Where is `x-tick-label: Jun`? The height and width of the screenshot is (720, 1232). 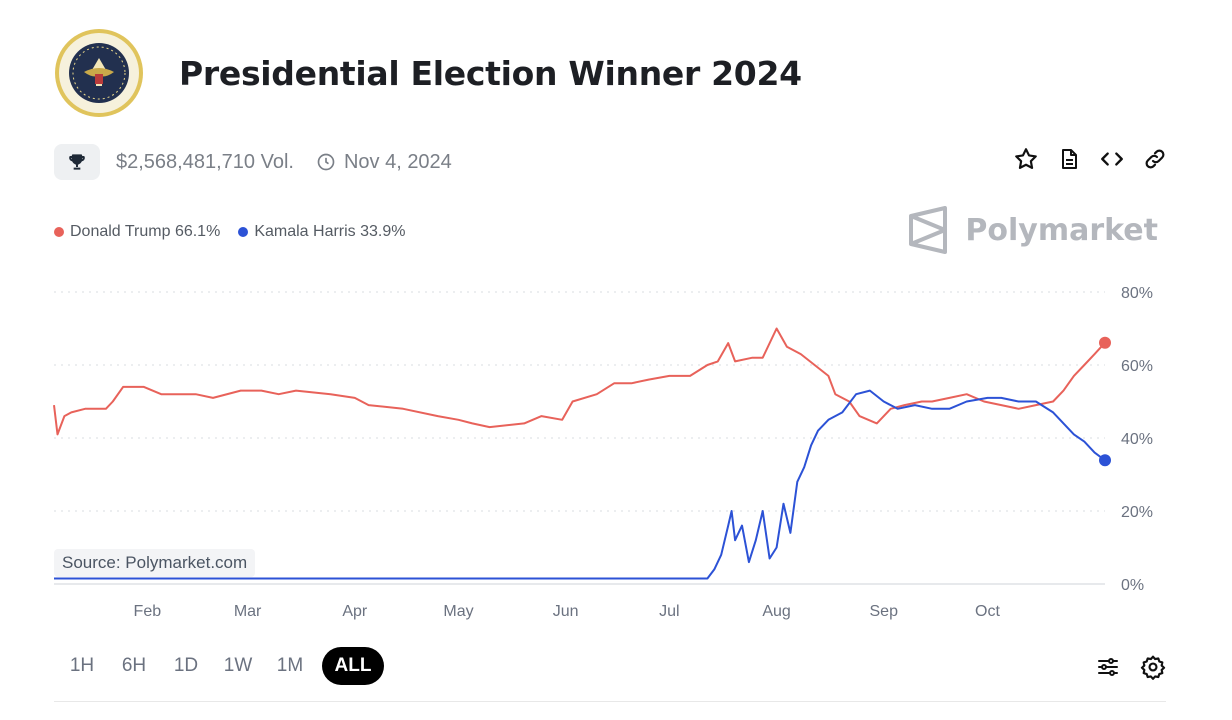 x-tick-label: Jun is located at coordinates (566, 611).